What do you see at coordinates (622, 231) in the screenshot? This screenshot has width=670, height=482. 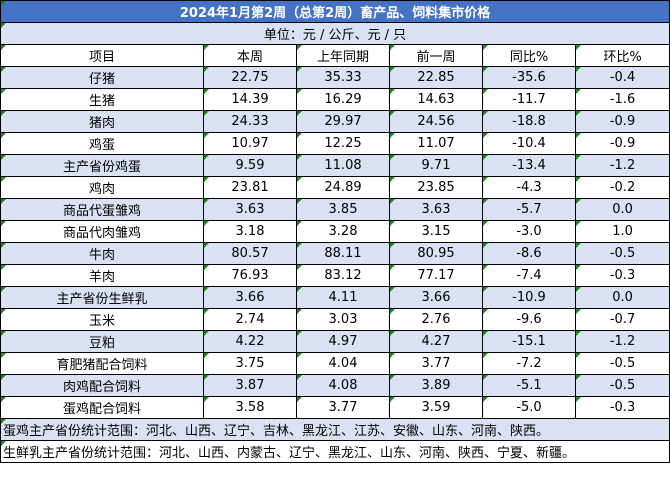 I see `cell-wow: 1.0` at bounding box center [622, 231].